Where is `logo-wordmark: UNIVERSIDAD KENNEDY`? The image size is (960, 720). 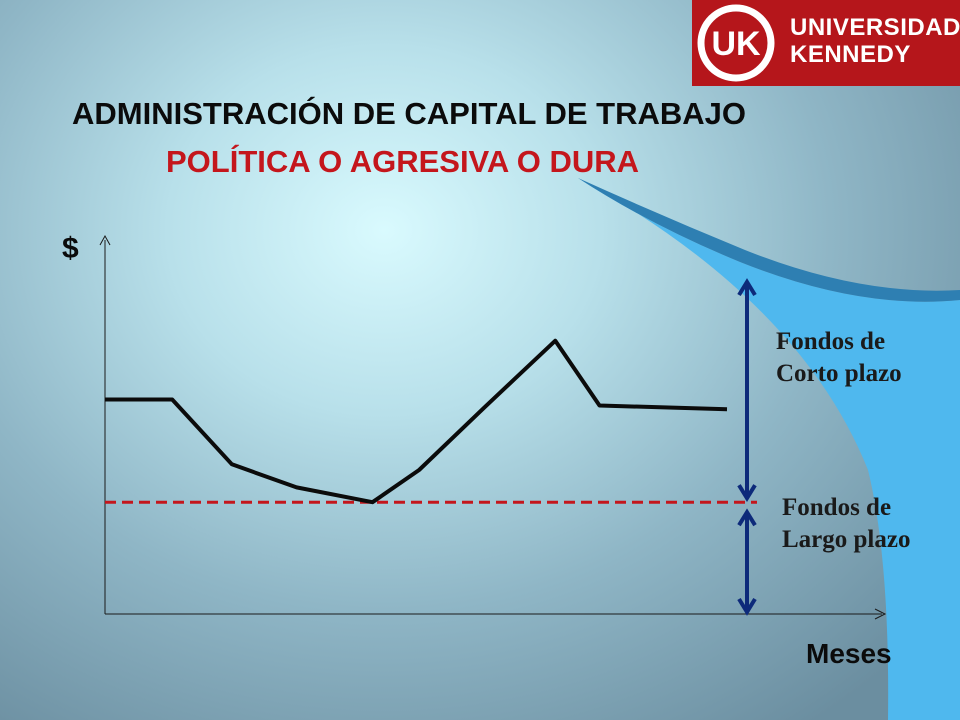
logo-wordmark: UNIVERSIDAD KENNEDY is located at coordinates (875, 41).